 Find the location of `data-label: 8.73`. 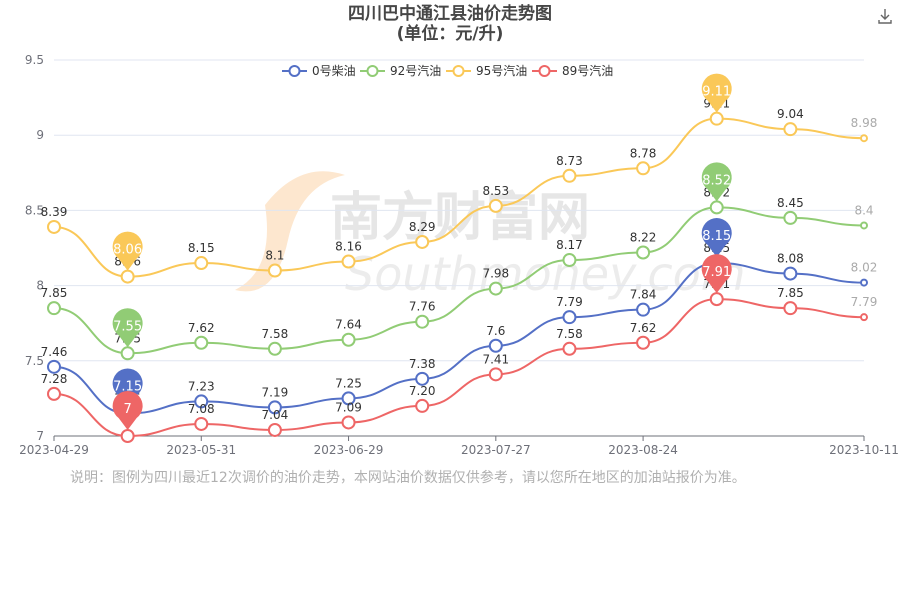

data-label: 8.73 is located at coordinates (569, 161).